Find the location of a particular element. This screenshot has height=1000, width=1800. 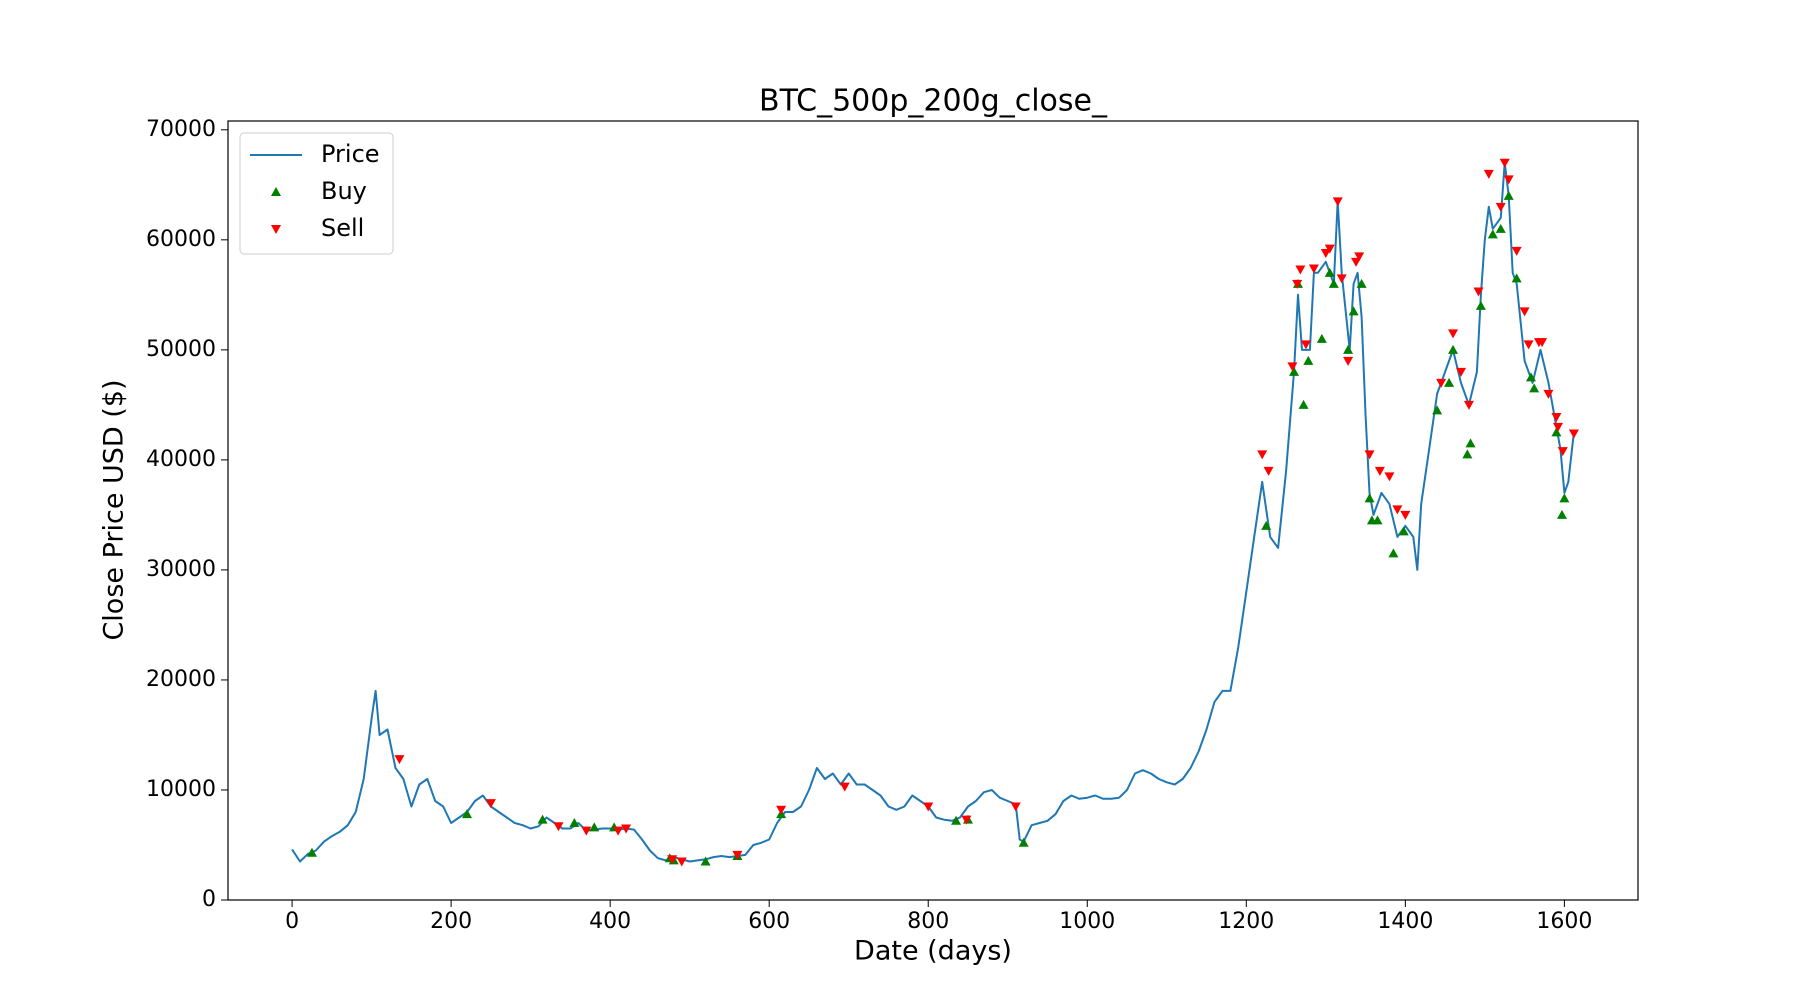

y-tick-label: 30000 is located at coordinates (181, 569).